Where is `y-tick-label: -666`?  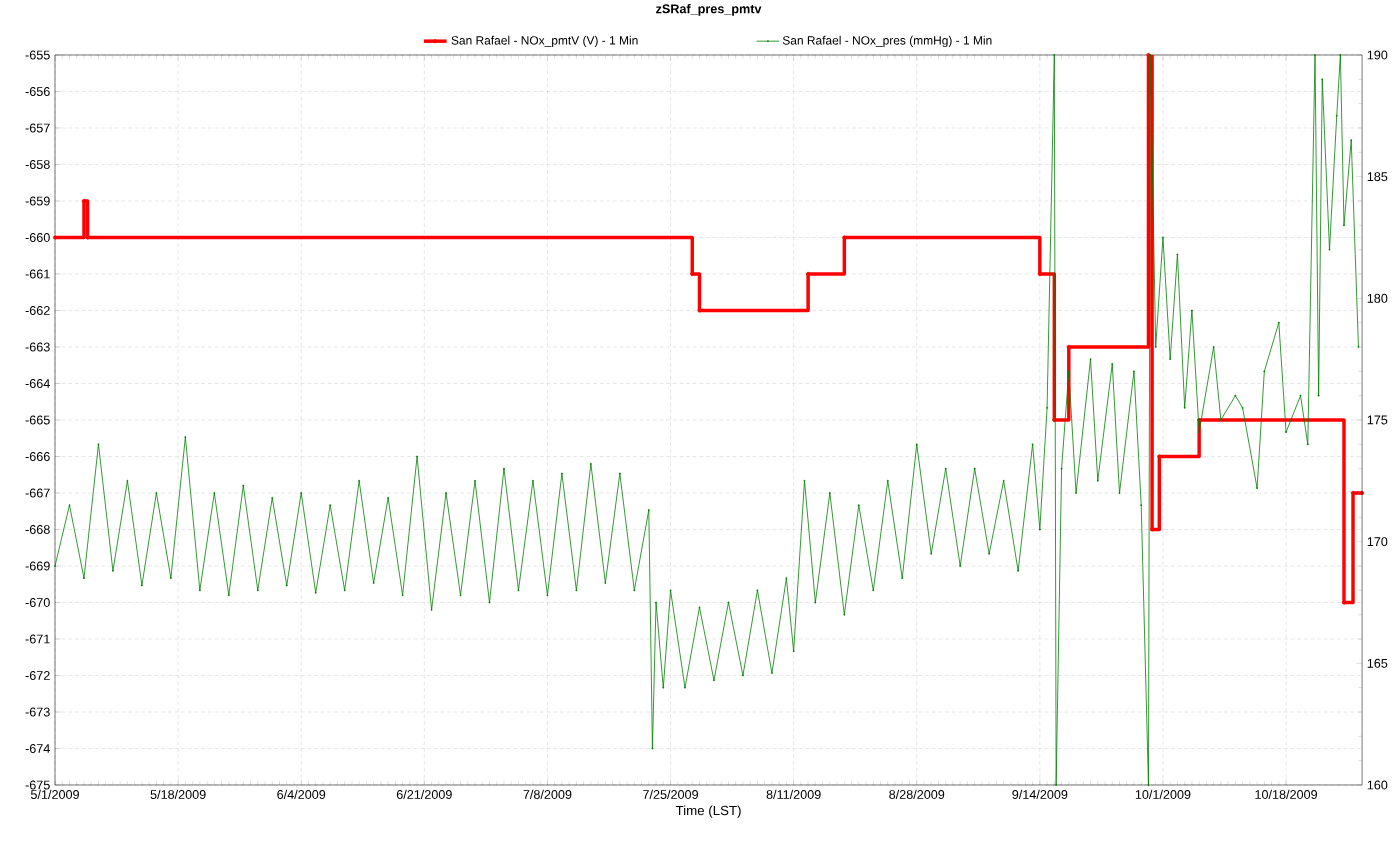 y-tick-label: -666 is located at coordinates (37, 456).